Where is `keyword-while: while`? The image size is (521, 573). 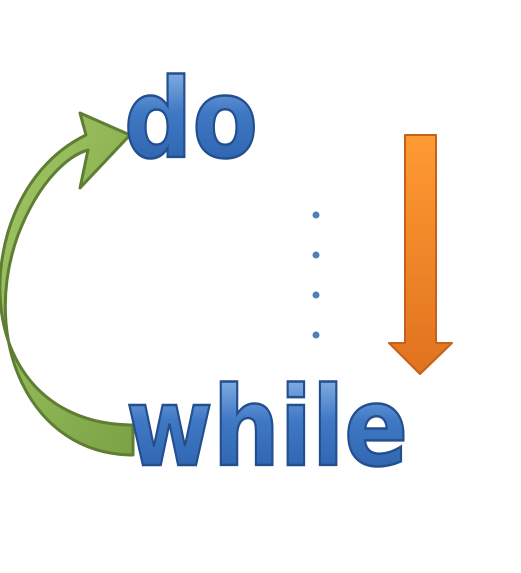 keyword-while: while is located at coordinates (267, 427).